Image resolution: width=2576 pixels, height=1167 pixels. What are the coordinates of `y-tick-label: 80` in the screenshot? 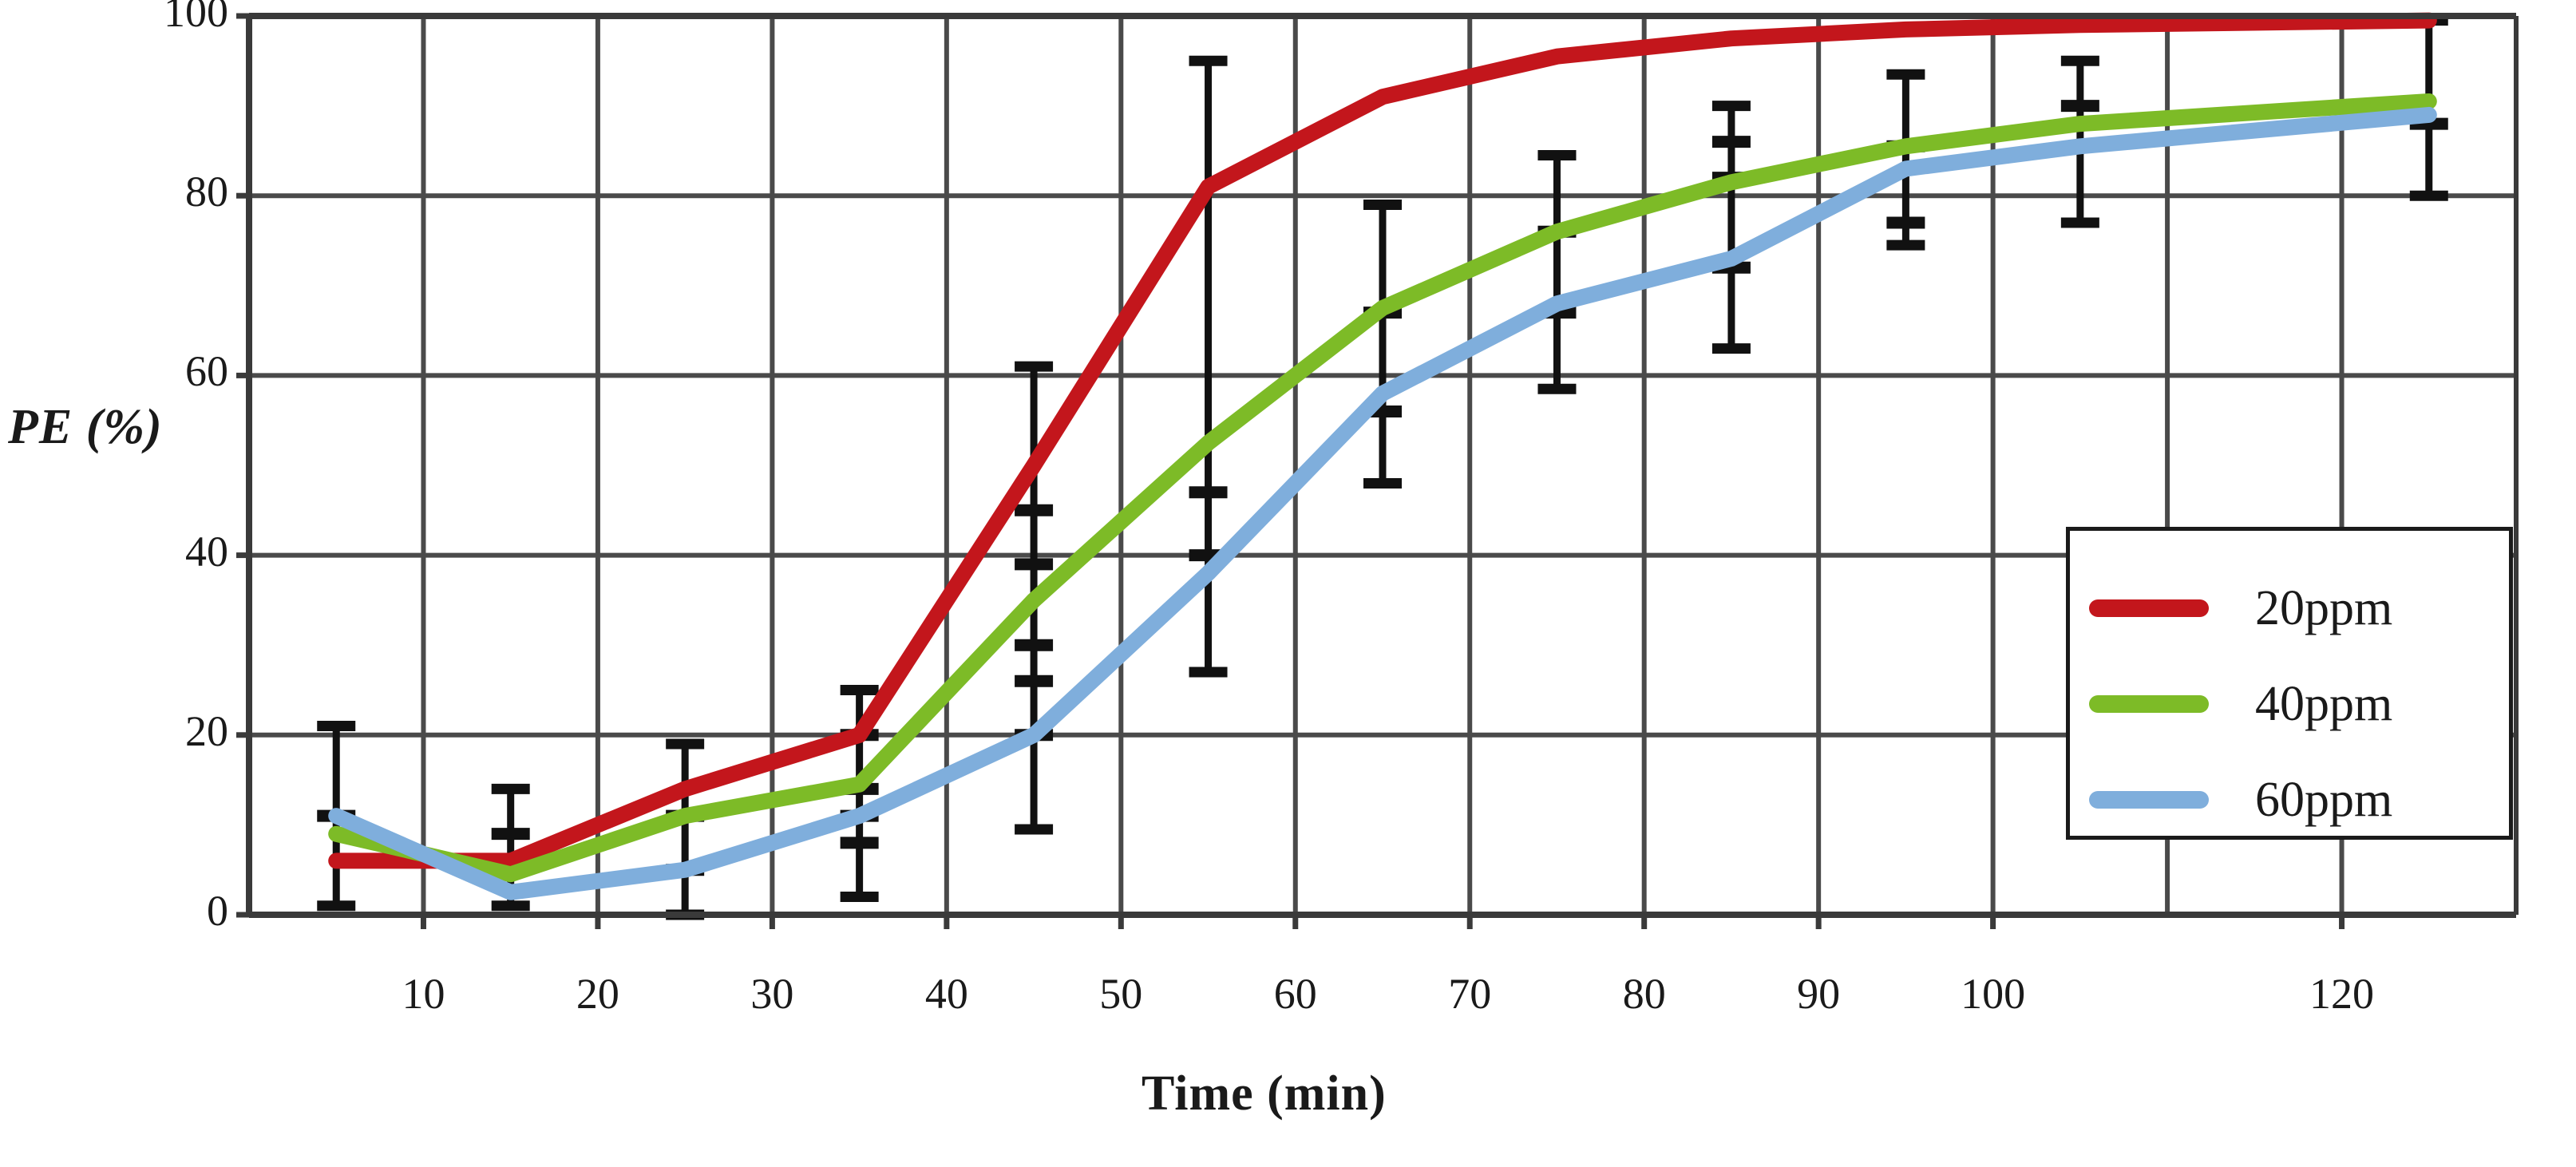 It's located at (206, 192).